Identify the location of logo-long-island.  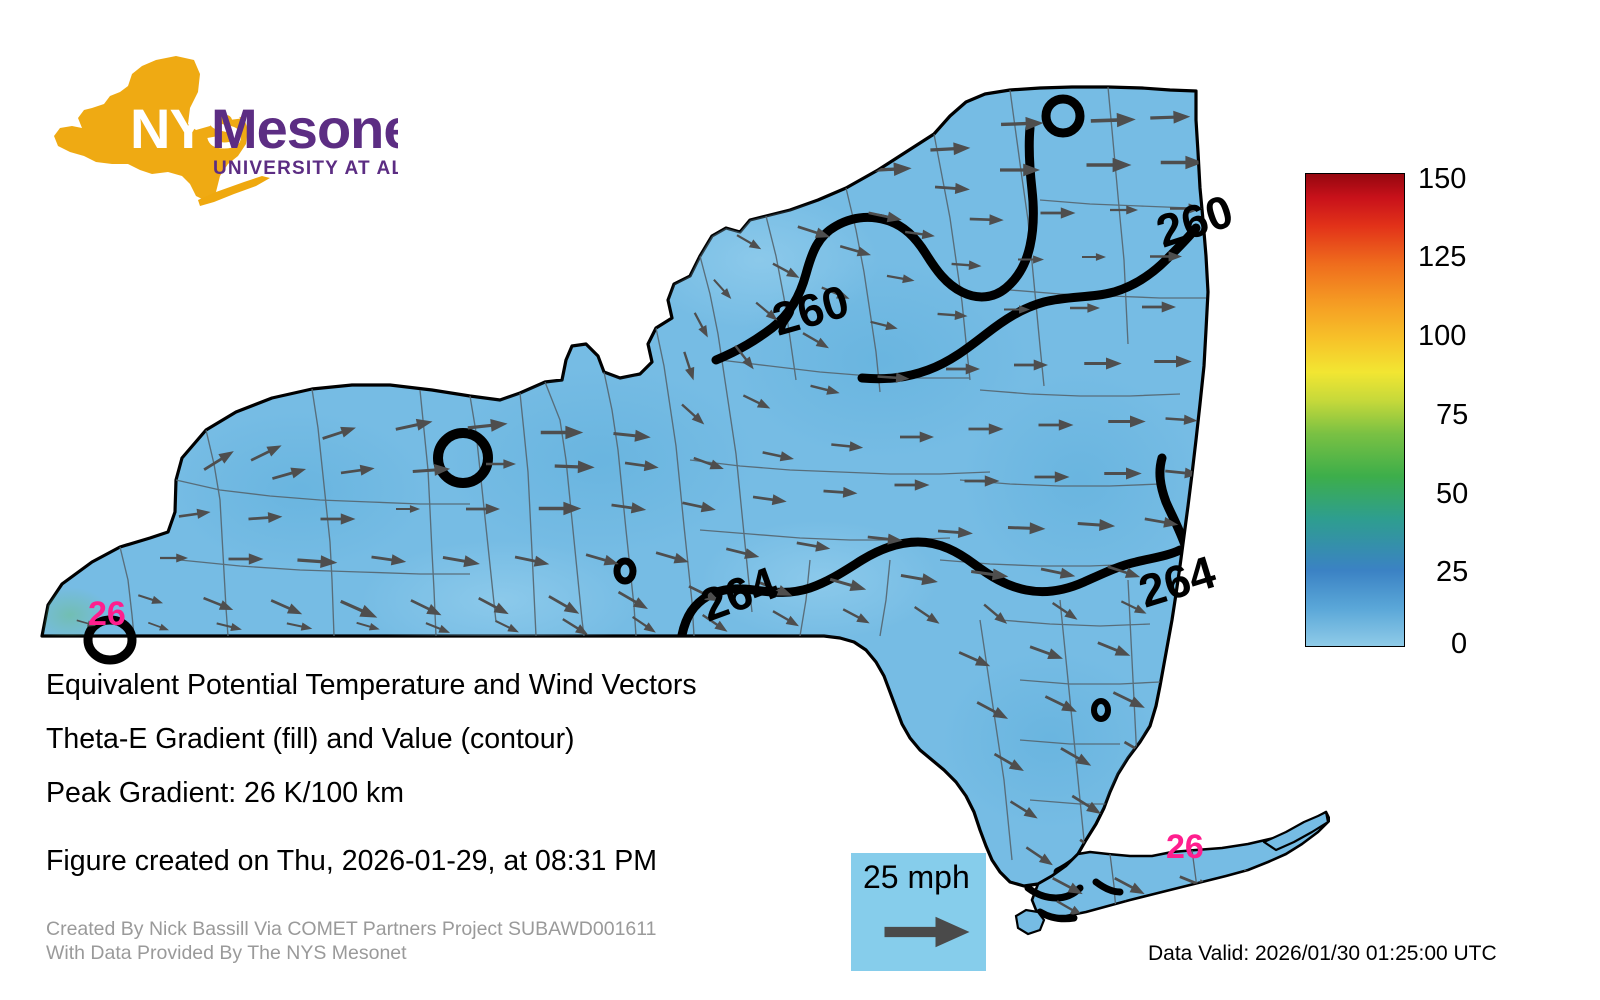
(234, 191).